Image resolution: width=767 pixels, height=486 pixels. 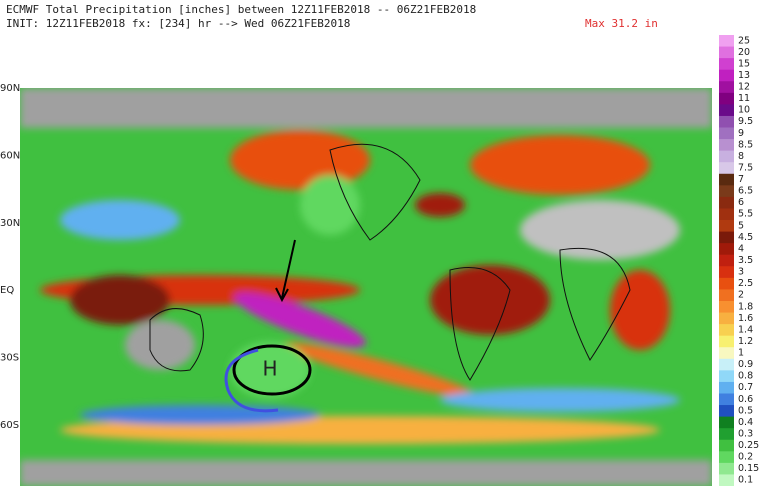 I want to click on colorbar-label: 1.8, so click(x=745, y=306).